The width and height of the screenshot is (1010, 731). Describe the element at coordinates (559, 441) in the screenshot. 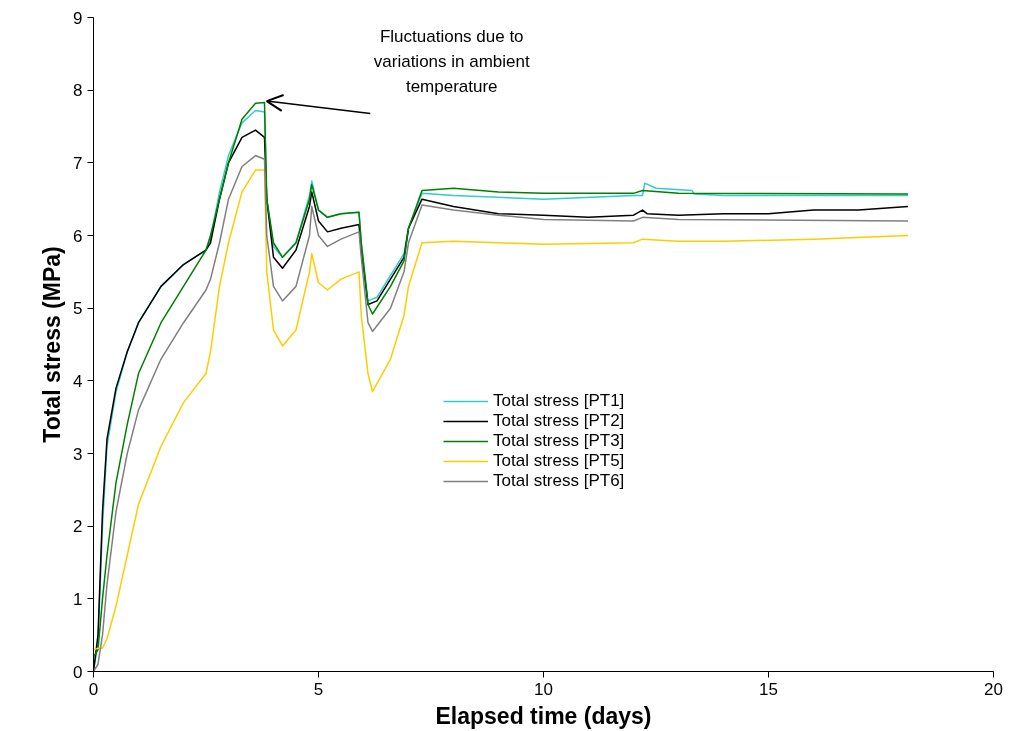

I see `legend-label: Total stress [PT3]` at that location.